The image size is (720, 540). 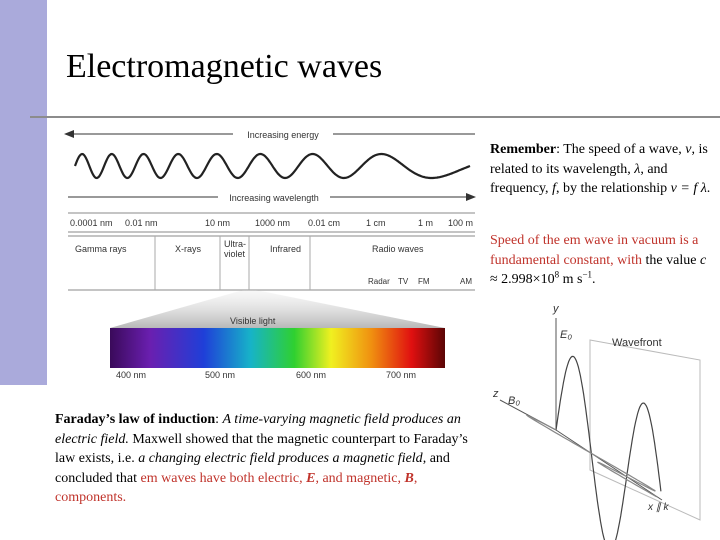 I want to click on text-run: B, so click(x=409, y=478).